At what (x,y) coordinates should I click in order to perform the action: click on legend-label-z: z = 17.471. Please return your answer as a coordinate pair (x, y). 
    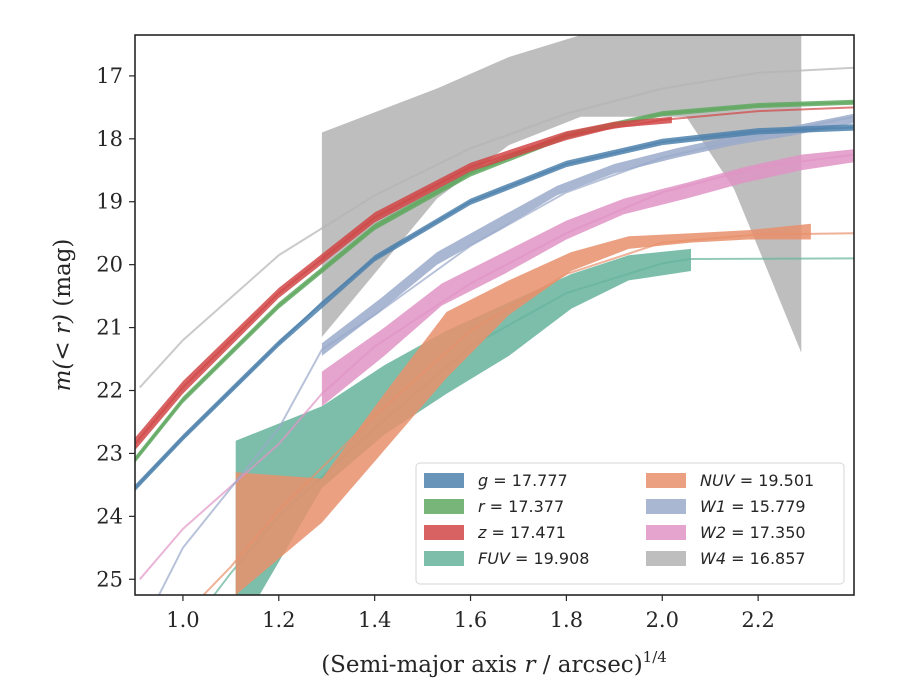
    Looking at the image, I should click on (521, 532).